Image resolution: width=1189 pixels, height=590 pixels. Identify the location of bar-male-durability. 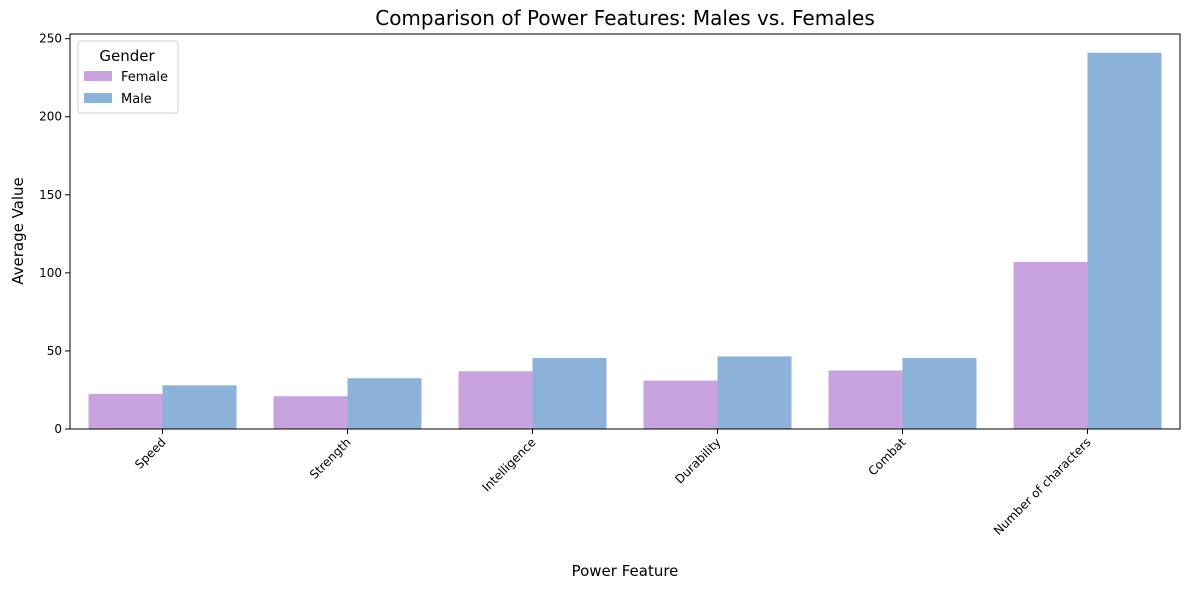
(754, 392).